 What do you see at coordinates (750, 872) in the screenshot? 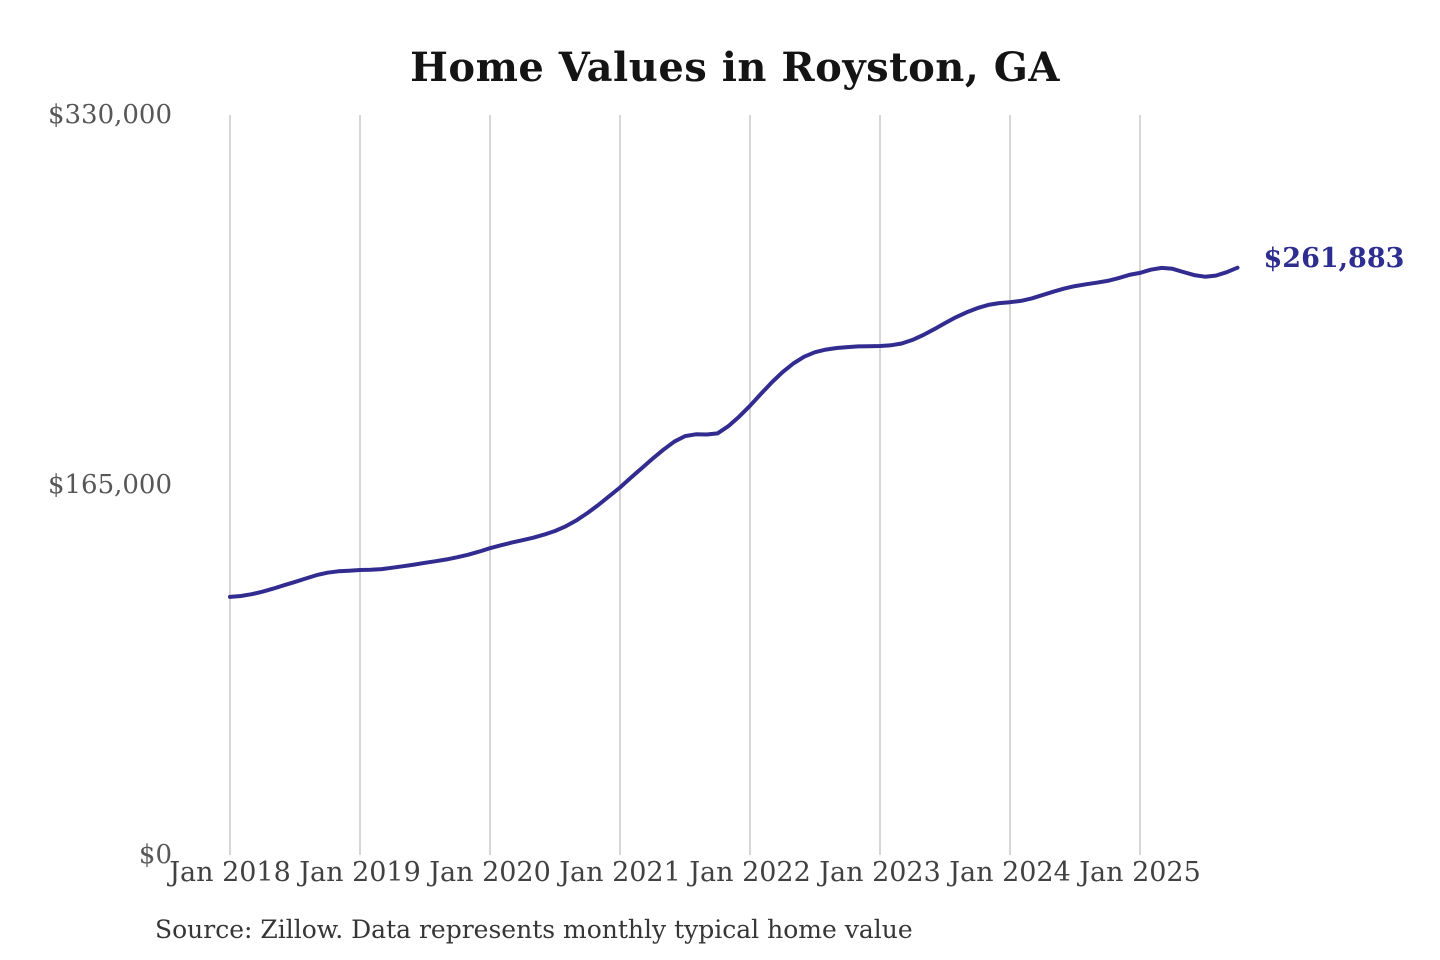
I see `x-tick-label-jan-2022: Jan 2022` at bounding box center [750, 872].